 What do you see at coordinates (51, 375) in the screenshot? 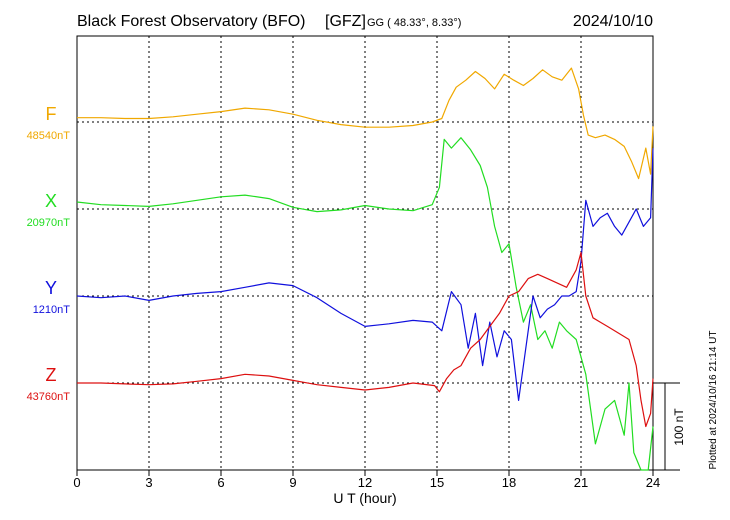
I see `series-name-z: Z` at bounding box center [51, 375].